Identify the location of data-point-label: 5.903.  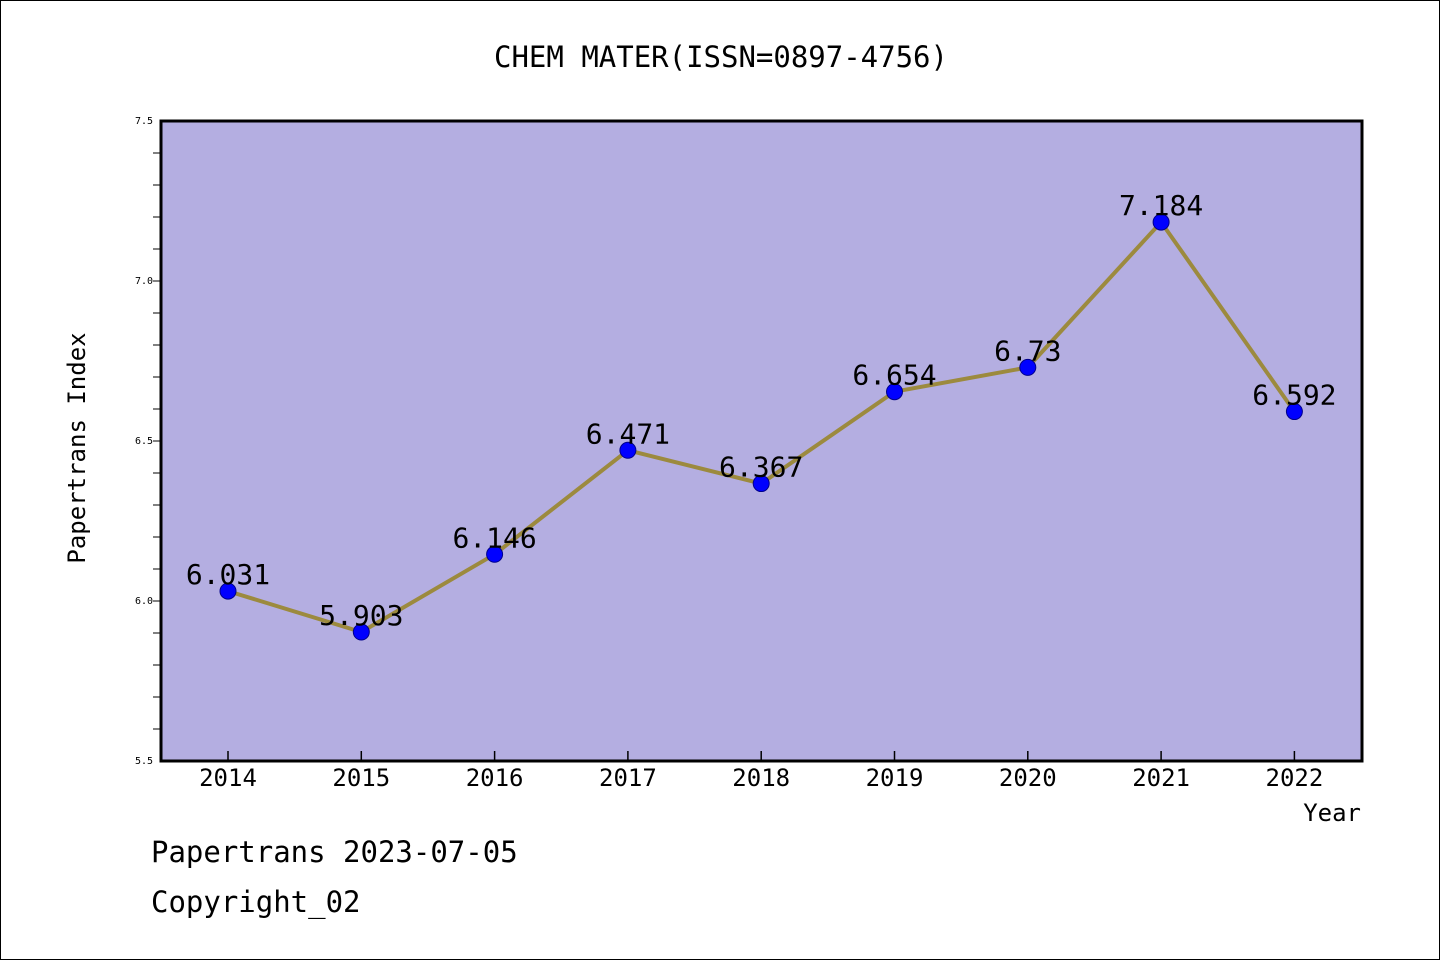
(361, 615).